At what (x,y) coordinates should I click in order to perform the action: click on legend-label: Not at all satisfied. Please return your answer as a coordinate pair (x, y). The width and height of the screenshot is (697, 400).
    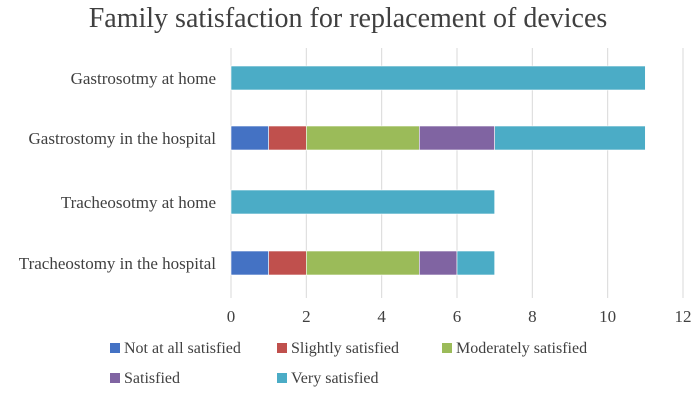
    Looking at the image, I should click on (182, 348).